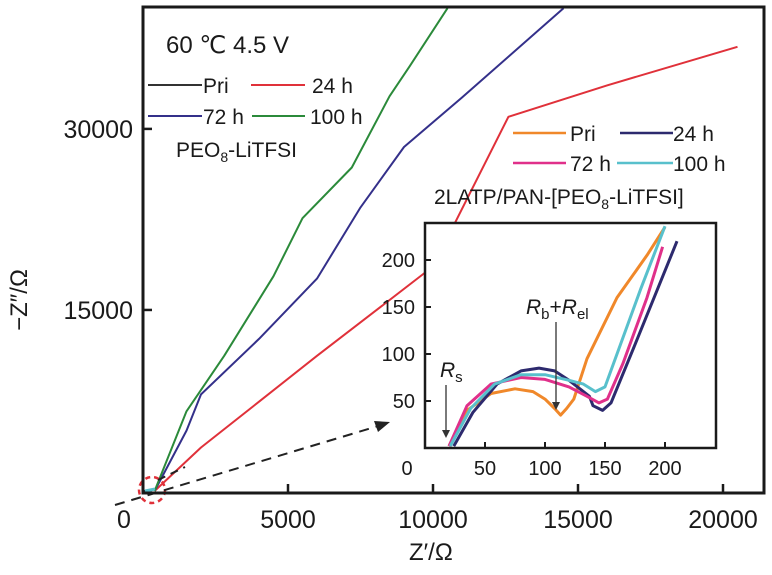 This screenshot has width=772, height=575. I want to click on inset-x-tick-label-150: 150, so click(604, 469).